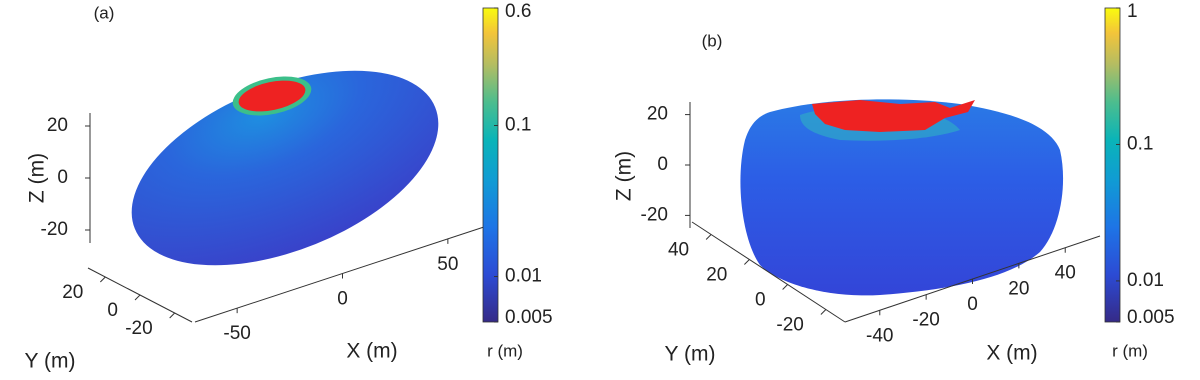  I want to click on panel-label: (b), so click(712, 40).